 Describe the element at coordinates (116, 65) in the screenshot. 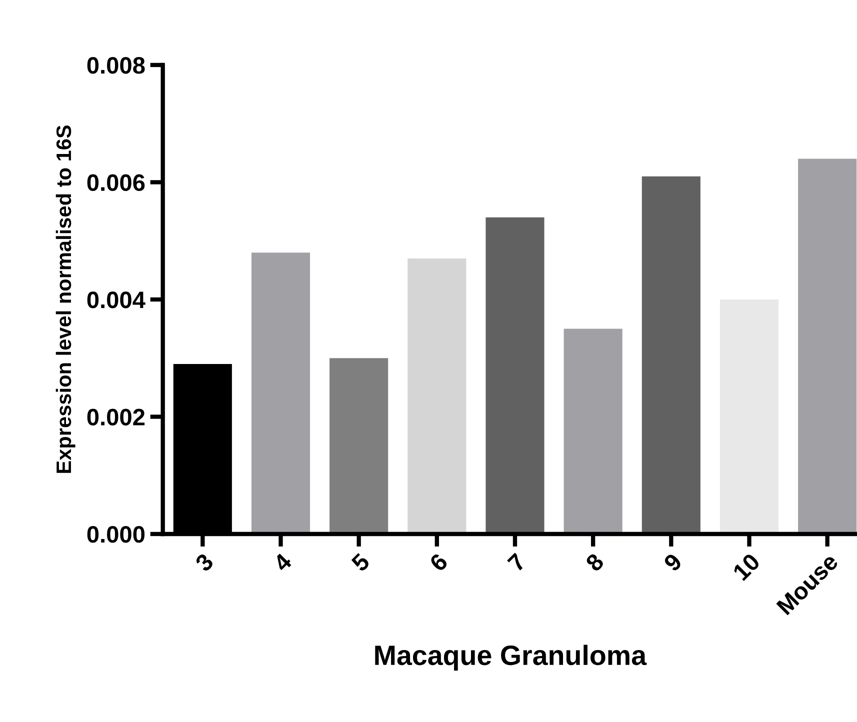

I see `y-tick-label: 0.008` at that location.